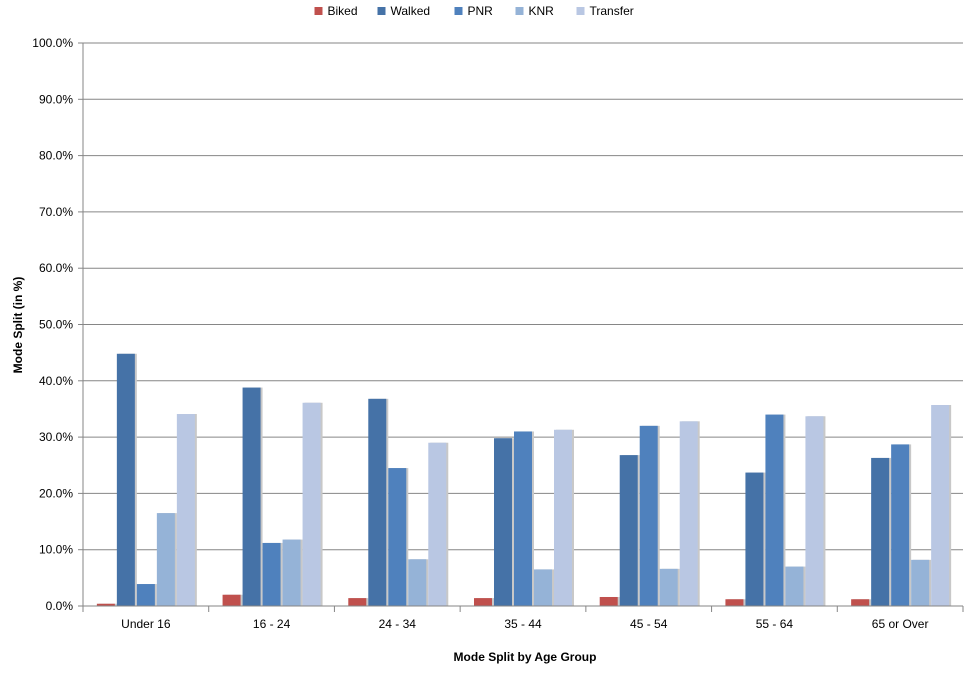 This screenshot has height=673, width=967. What do you see at coordinates (56, 325) in the screenshot?
I see `y-tick-label: 50.0%` at bounding box center [56, 325].